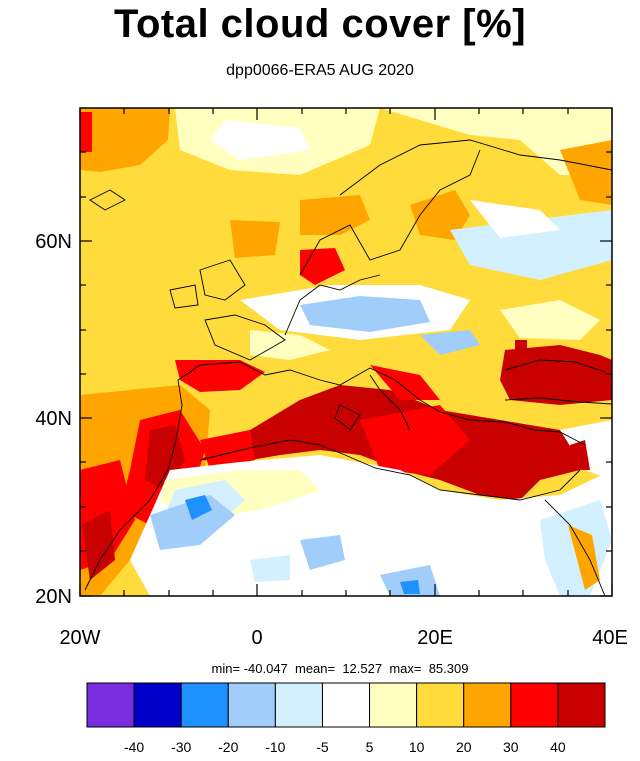 This screenshot has height=761, width=640. Describe the element at coordinates (134, 747) in the screenshot. I see `colorbar-label: -40` at that location.